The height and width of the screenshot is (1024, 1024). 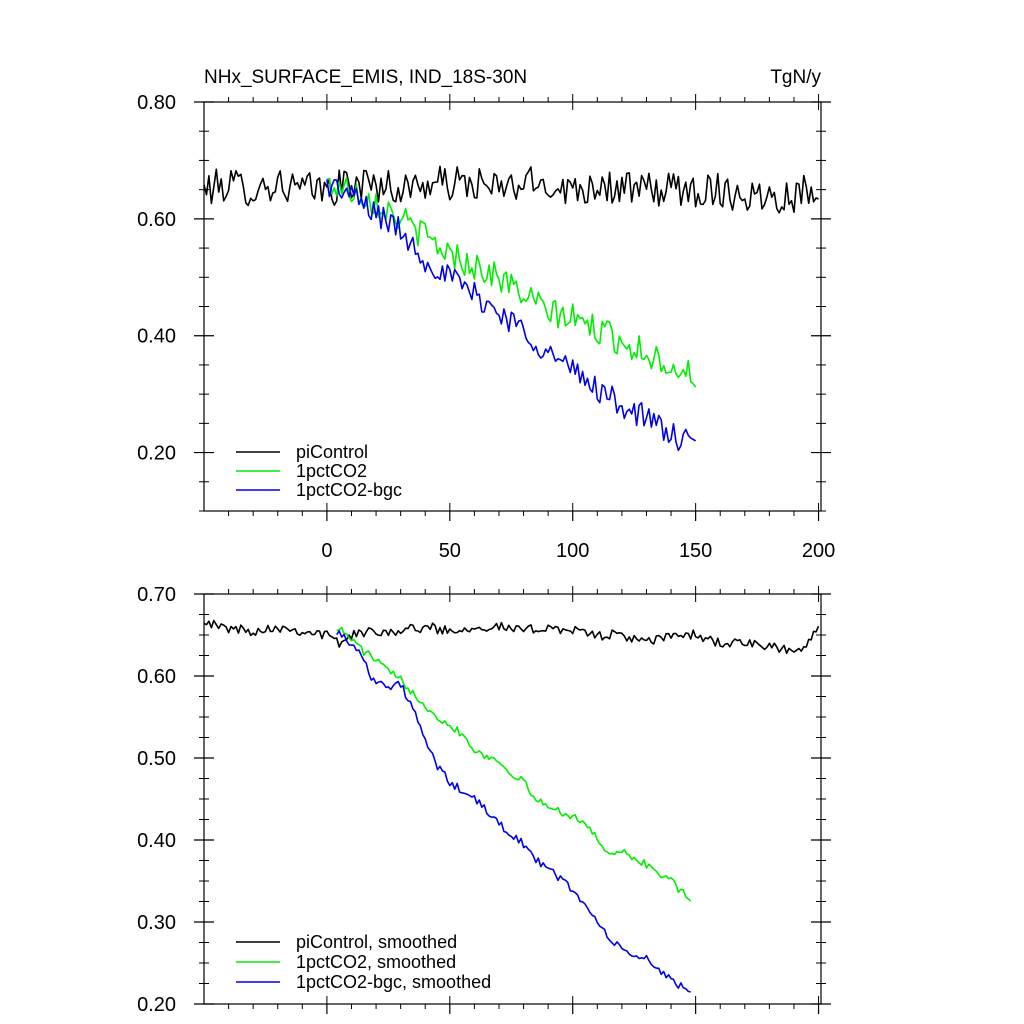 What do you see at coordinates (376, 942) in the screenshot?
I see `legend-label: piControl, smoothed` at bounding box center [376, 942].